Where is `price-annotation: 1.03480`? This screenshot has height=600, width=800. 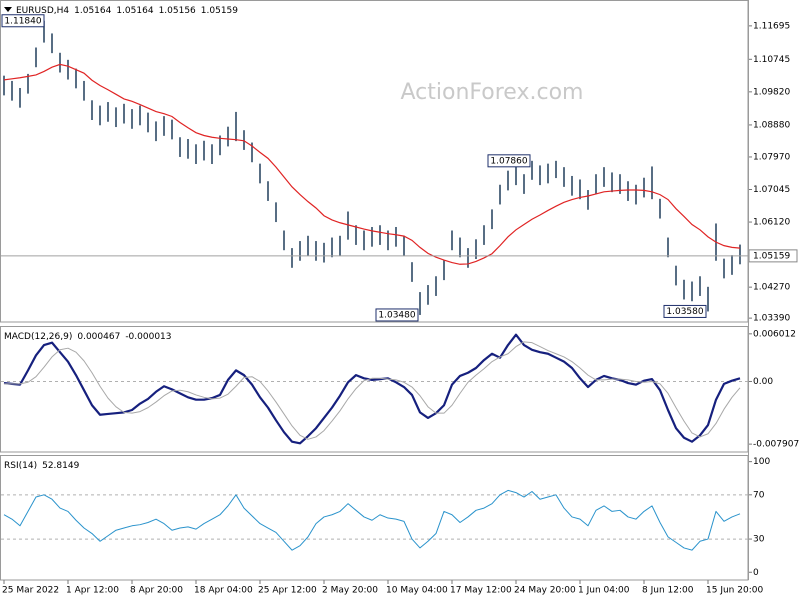 price-annotation: 1.03480 is located at coordinates (396, 315).